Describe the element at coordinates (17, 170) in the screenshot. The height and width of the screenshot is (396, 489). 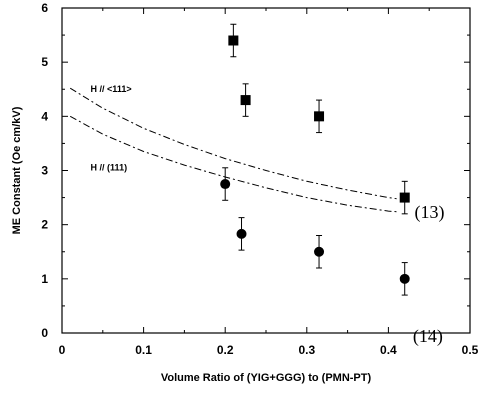
I see `y-axis-title: ME Constant (Oe cm/kV)` at that location.